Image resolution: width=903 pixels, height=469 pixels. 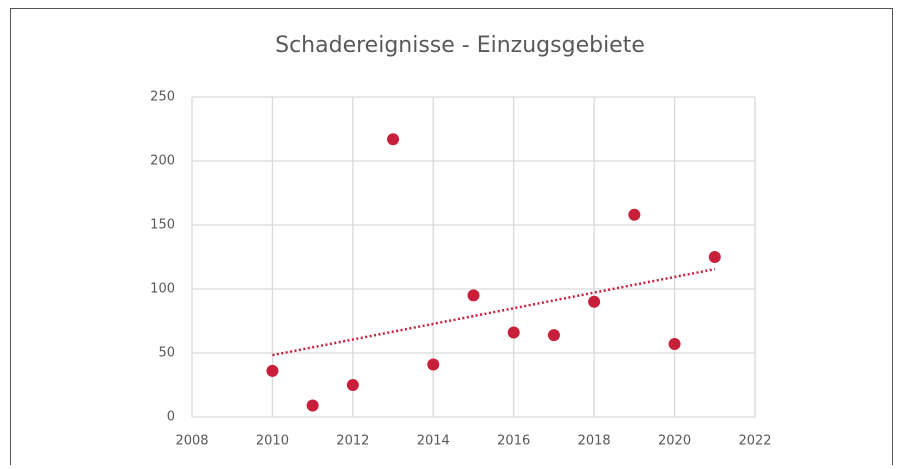 I want to click on y-tick-label: 50, so click(x=166, y=353).